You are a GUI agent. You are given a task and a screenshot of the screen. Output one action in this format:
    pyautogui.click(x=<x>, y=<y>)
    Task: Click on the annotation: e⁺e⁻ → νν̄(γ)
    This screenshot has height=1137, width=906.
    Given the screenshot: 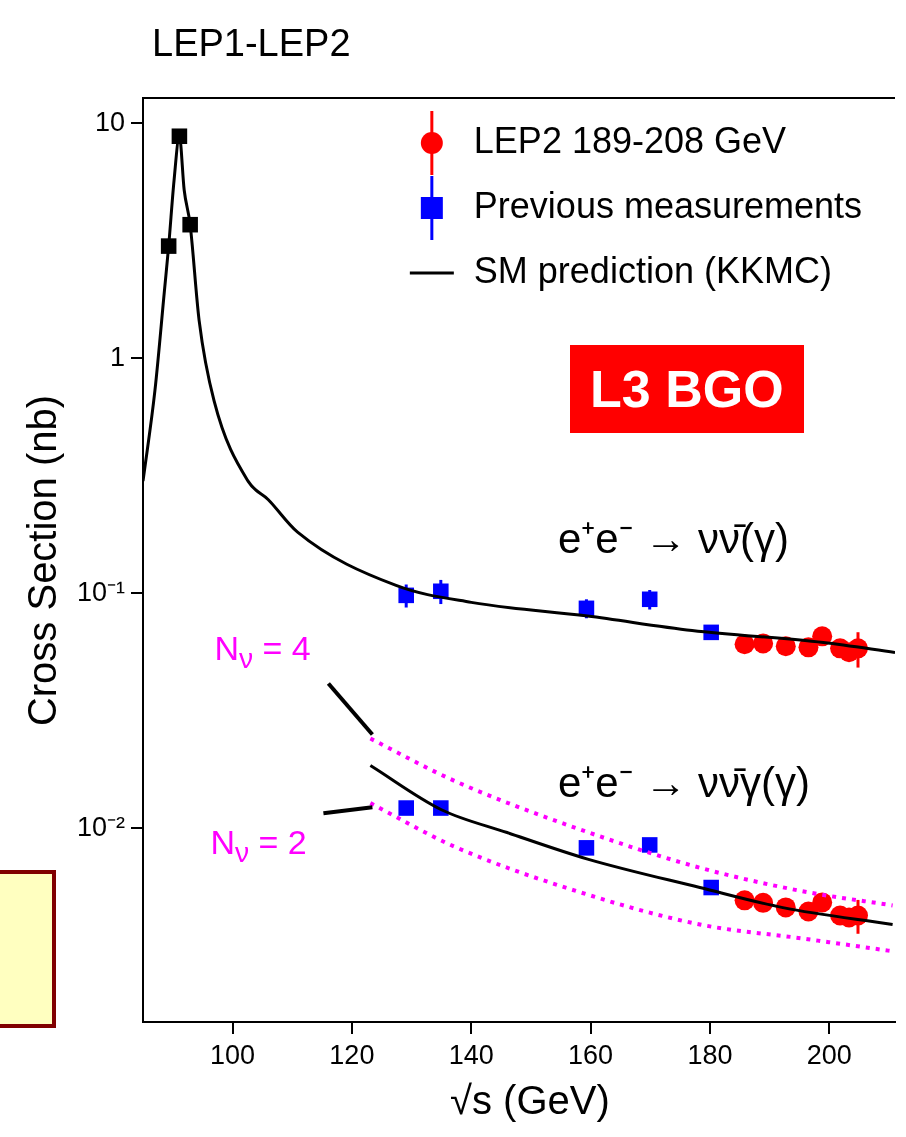 What is the action you would take?
    pyautogui.click(x=674, y=539)
    